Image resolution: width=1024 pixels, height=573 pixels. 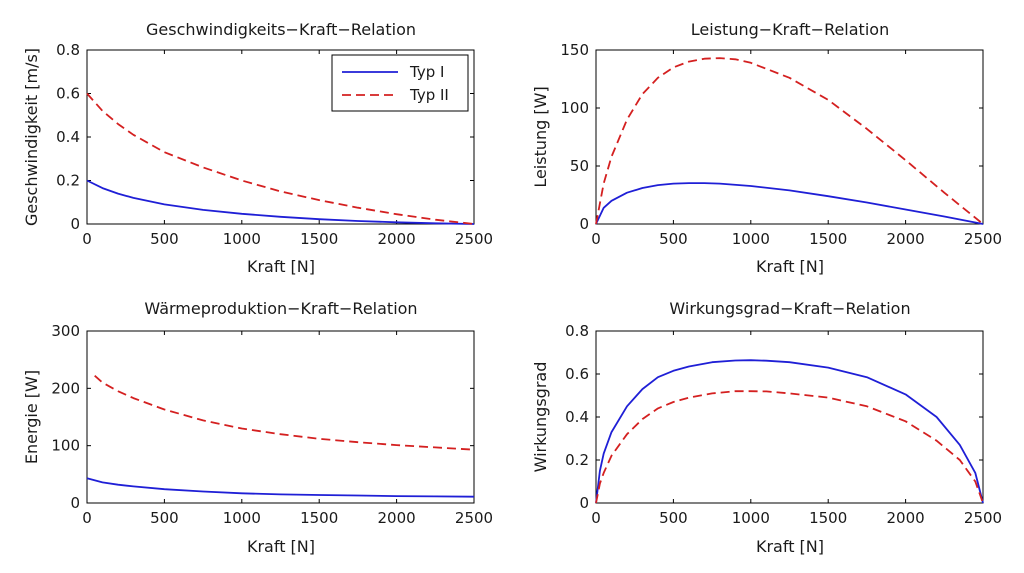 I want to click on y-tick-label: 150, so click(x=574, y=50).